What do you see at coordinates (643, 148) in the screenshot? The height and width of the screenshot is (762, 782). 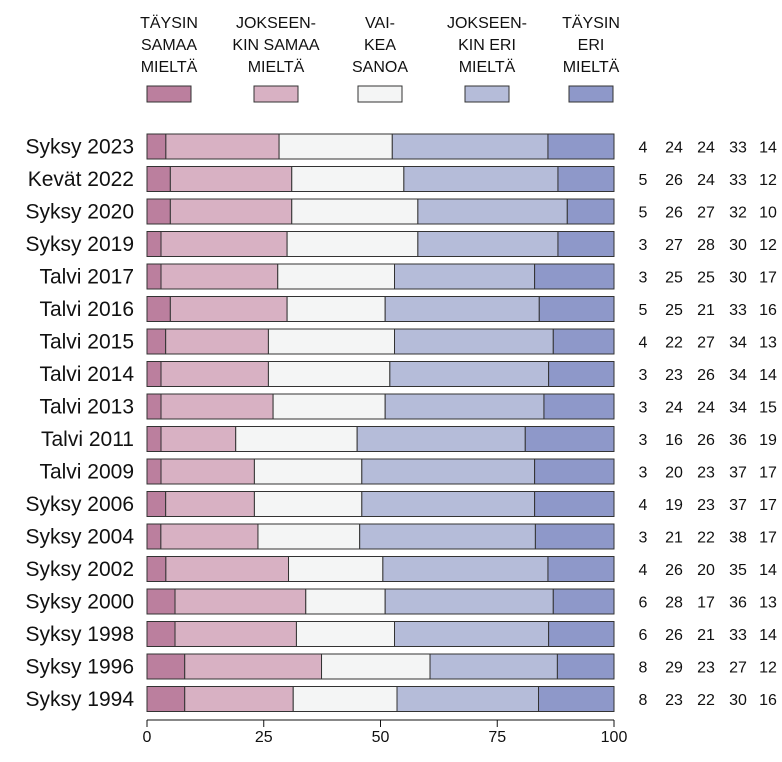 I see `value-label: 4` at bounding box center [643, 148].